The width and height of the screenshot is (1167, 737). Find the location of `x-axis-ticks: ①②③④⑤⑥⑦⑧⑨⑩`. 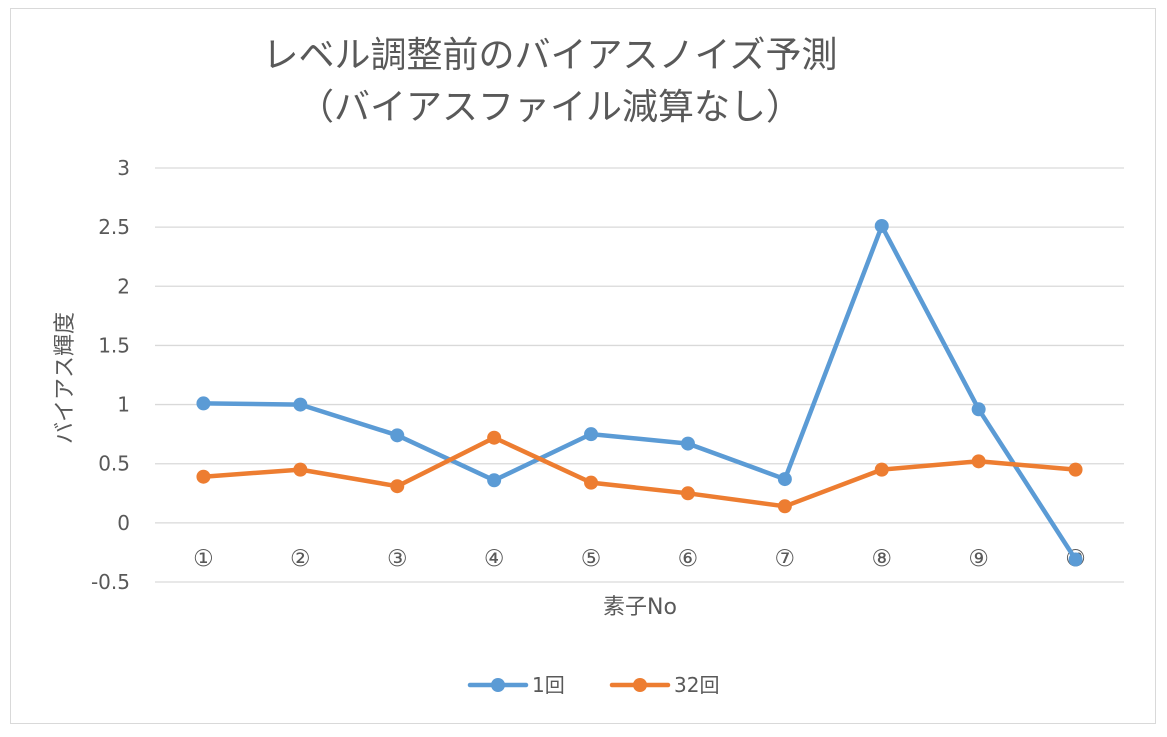

x-axis-ticks: ①②③④⑤⑥⑦⑧⑨⑩ is located at coordinates (639, 559).